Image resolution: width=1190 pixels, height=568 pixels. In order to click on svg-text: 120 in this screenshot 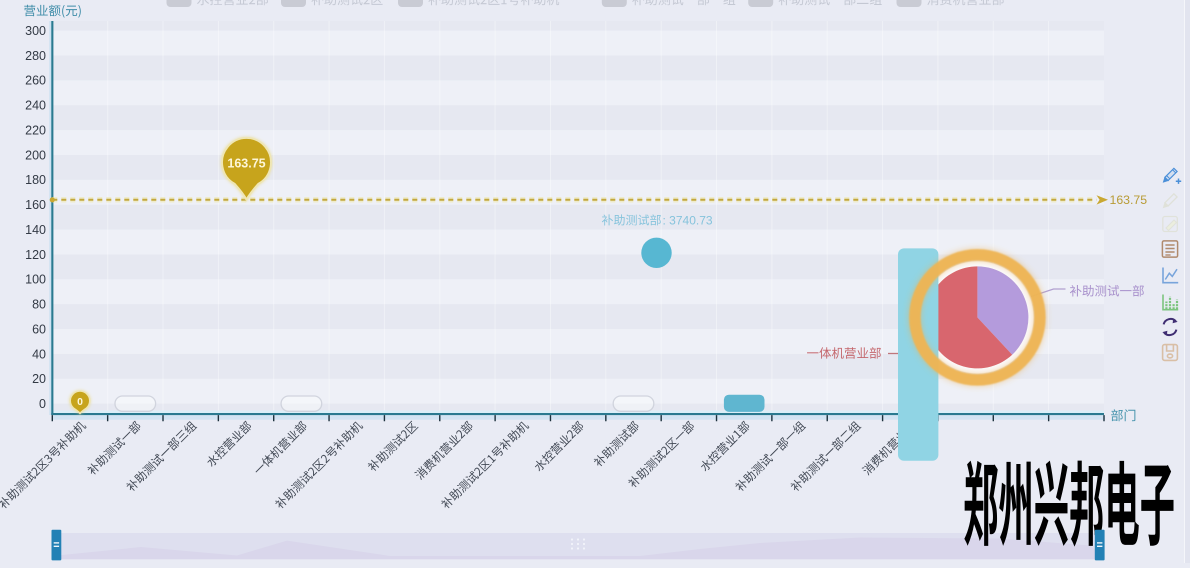, I will do `click(35, 255)`.